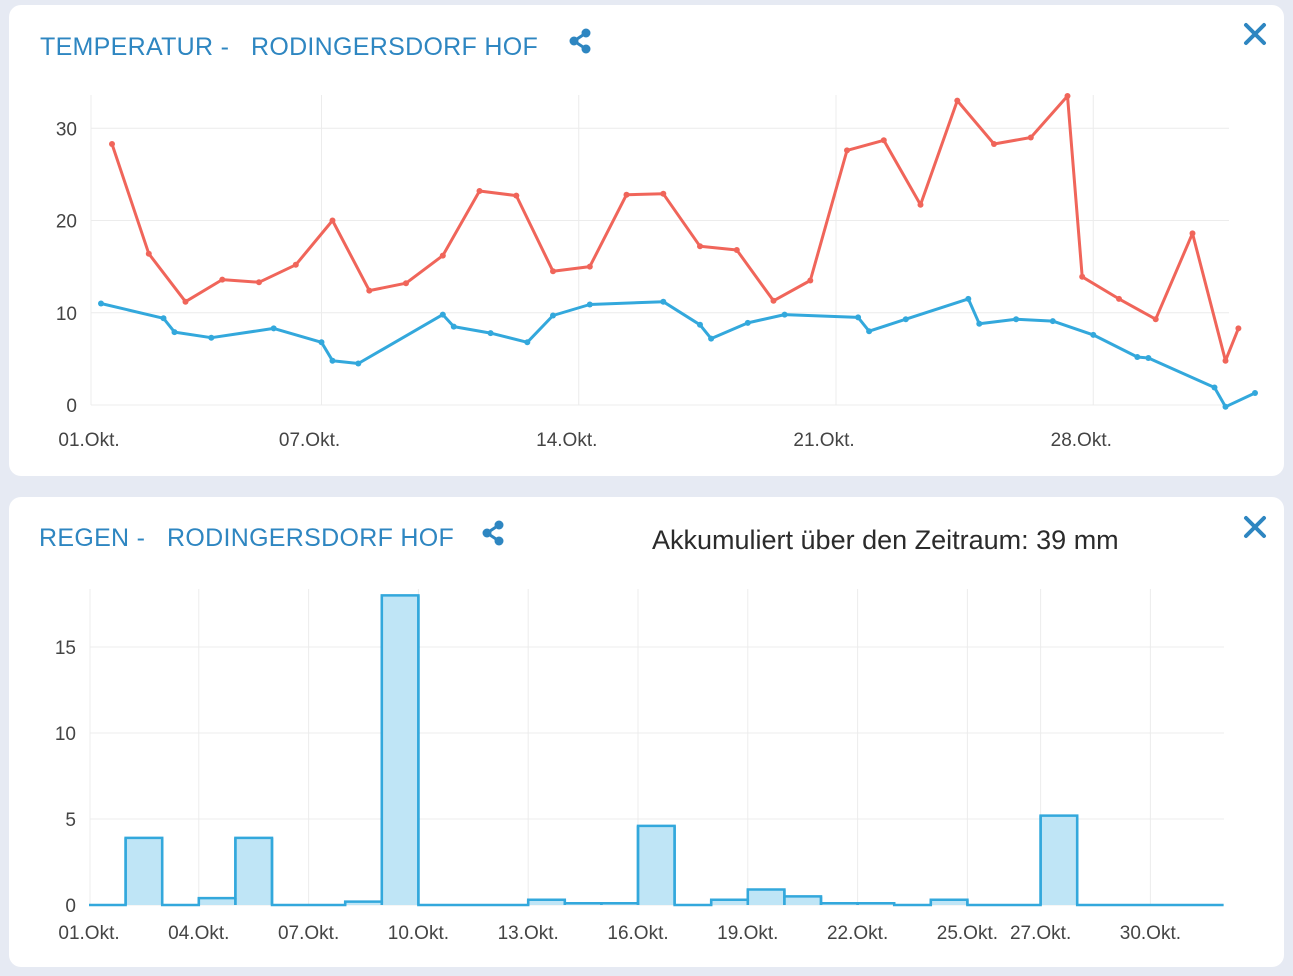 The width and height of the screenshot is (1293, 976). I want to click on x-tick-label: 14.Okt., so click(566, 440).